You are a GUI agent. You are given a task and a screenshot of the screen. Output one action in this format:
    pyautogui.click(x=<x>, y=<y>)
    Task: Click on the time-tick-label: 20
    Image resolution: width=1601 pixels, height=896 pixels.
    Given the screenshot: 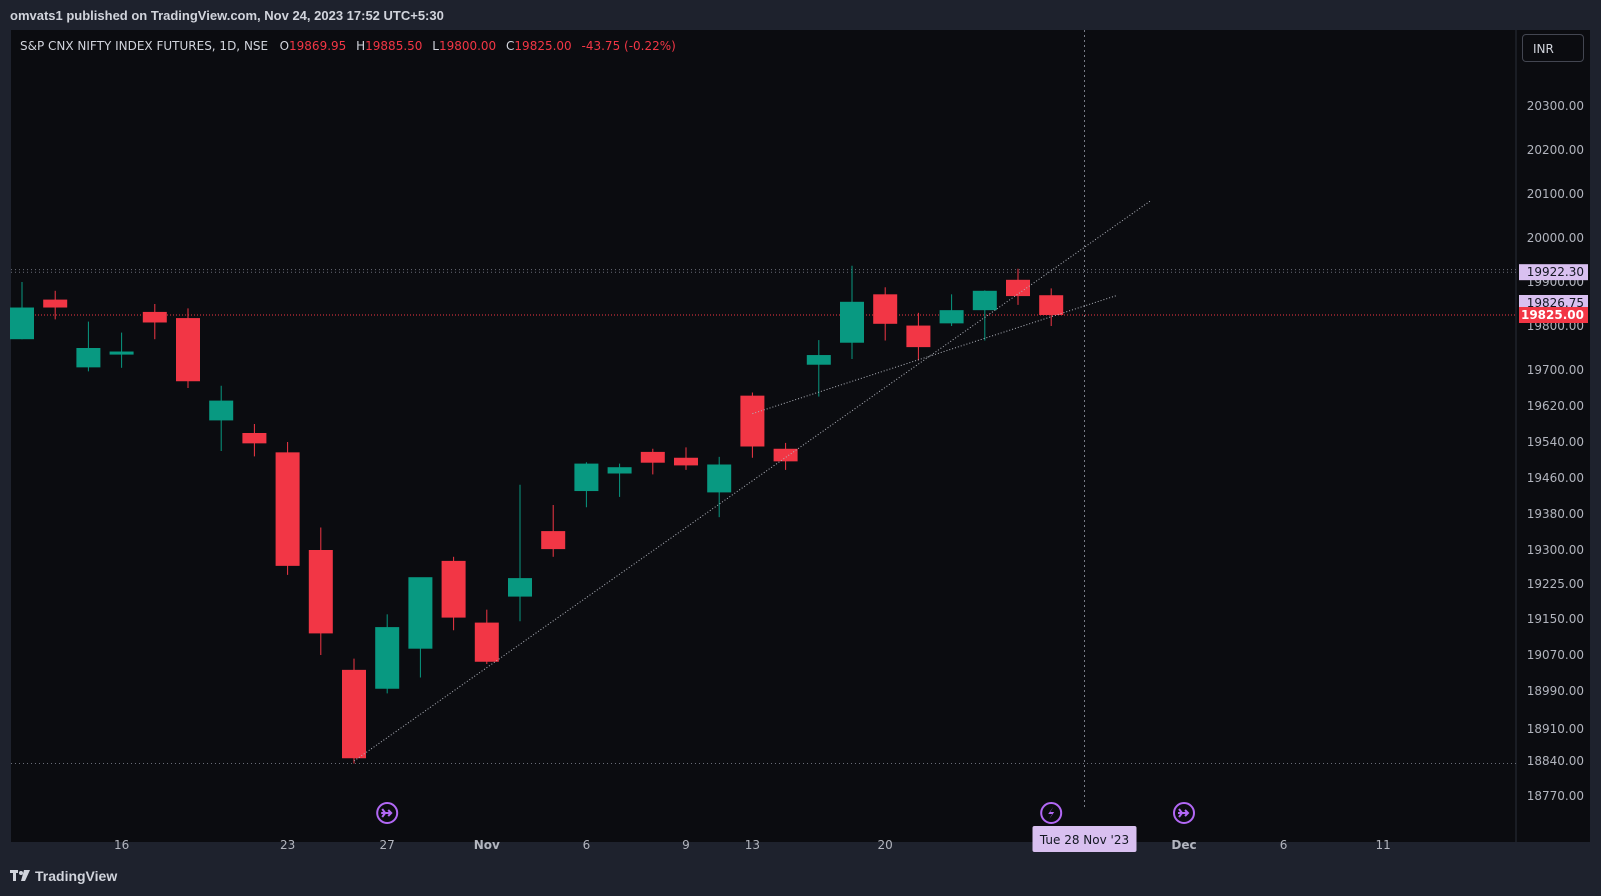 What is the action you would take?
    pyautogui.click(x=885, y=845)
    